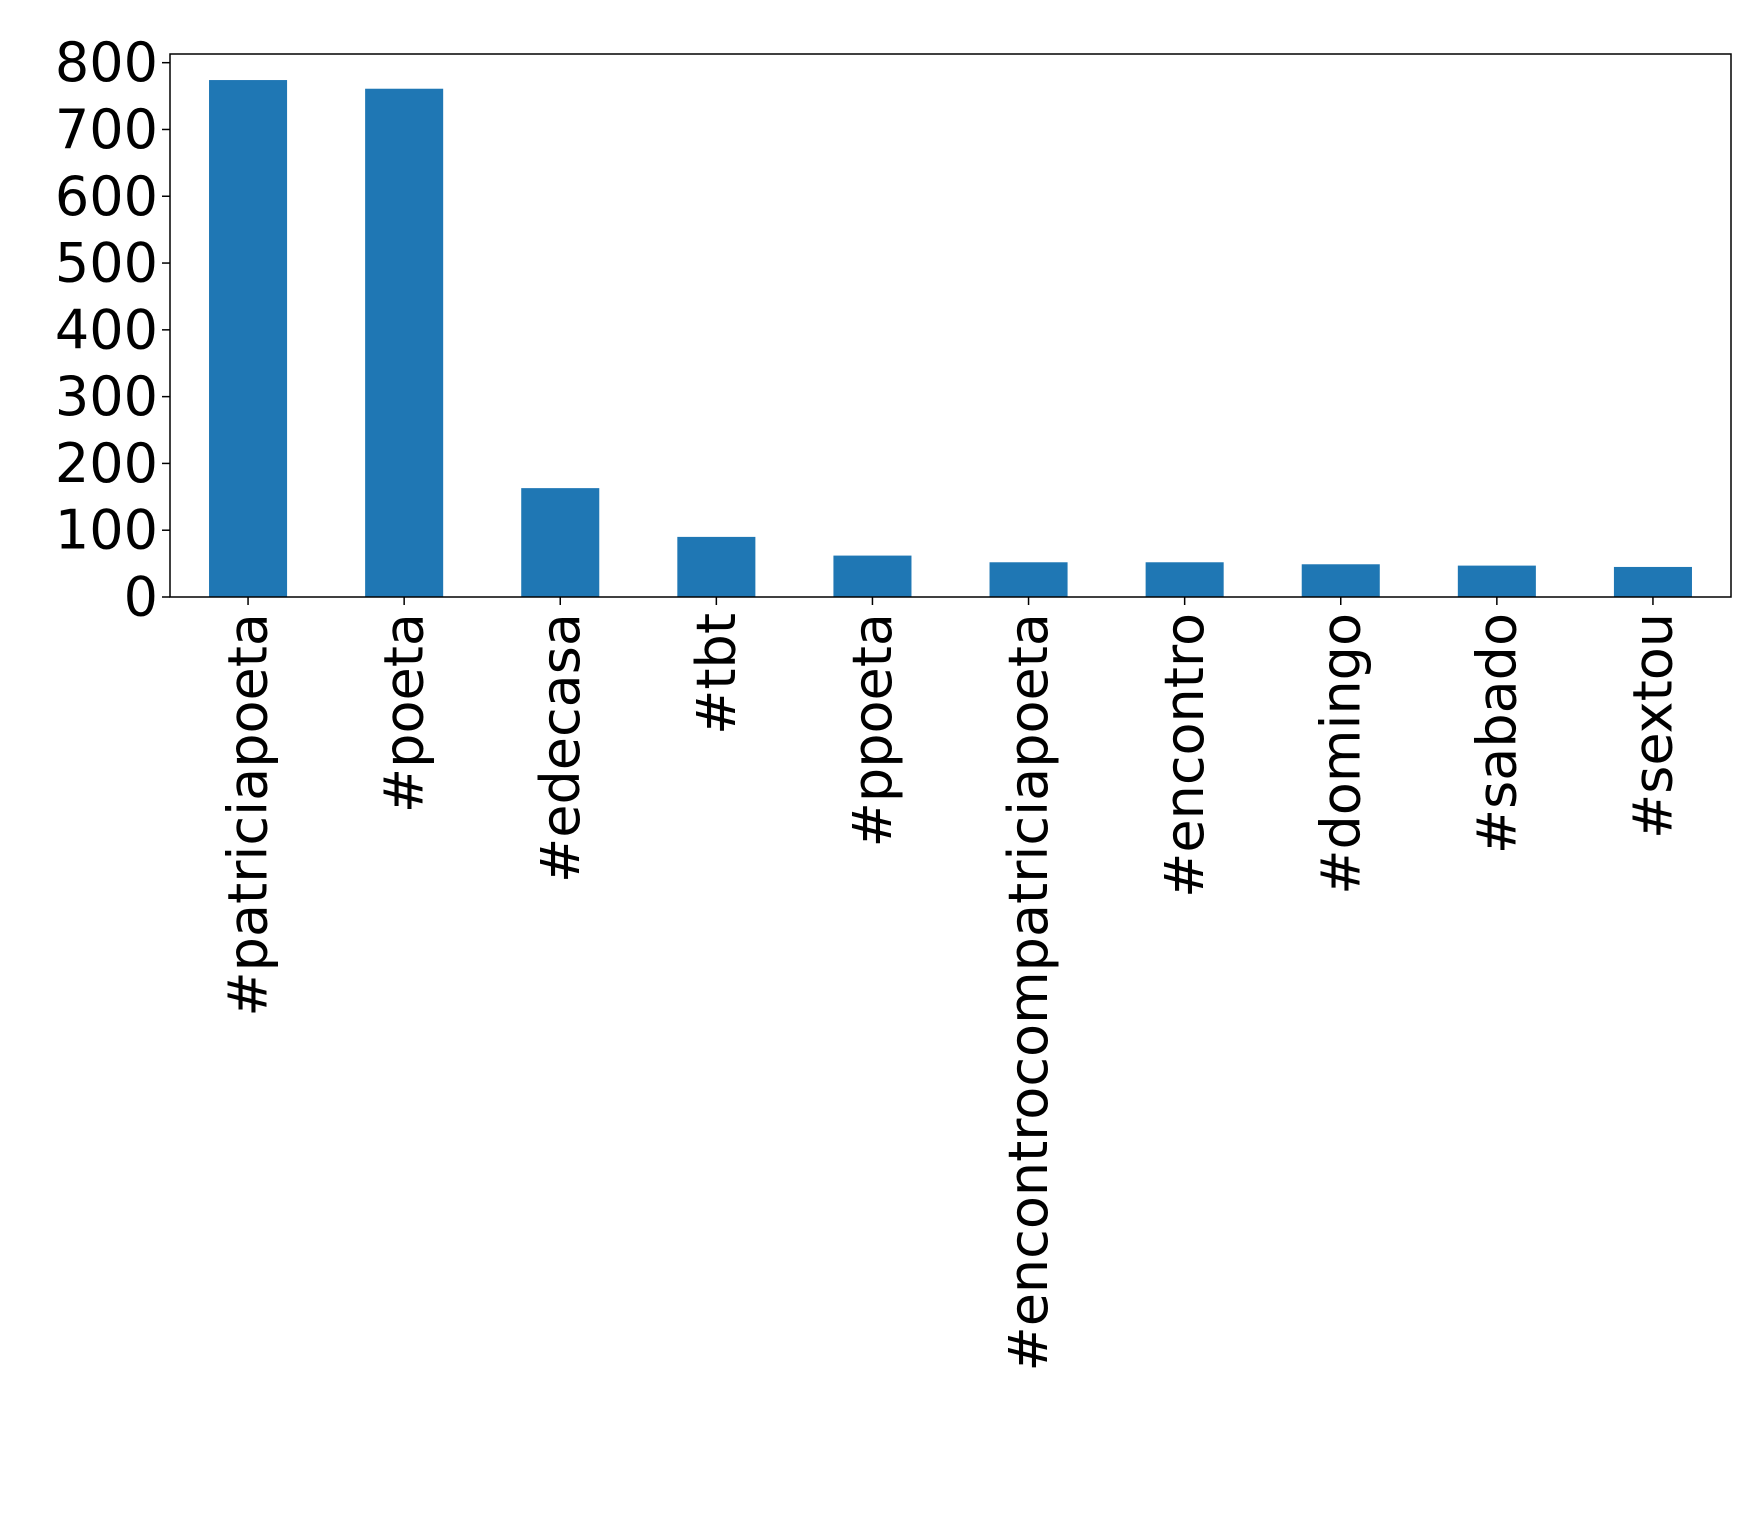 The height and width of the screenshot is (1526, 1759). Describe the element at coordinates (1184, 579) in the screenshot. I see `bar-encontro` at that location.